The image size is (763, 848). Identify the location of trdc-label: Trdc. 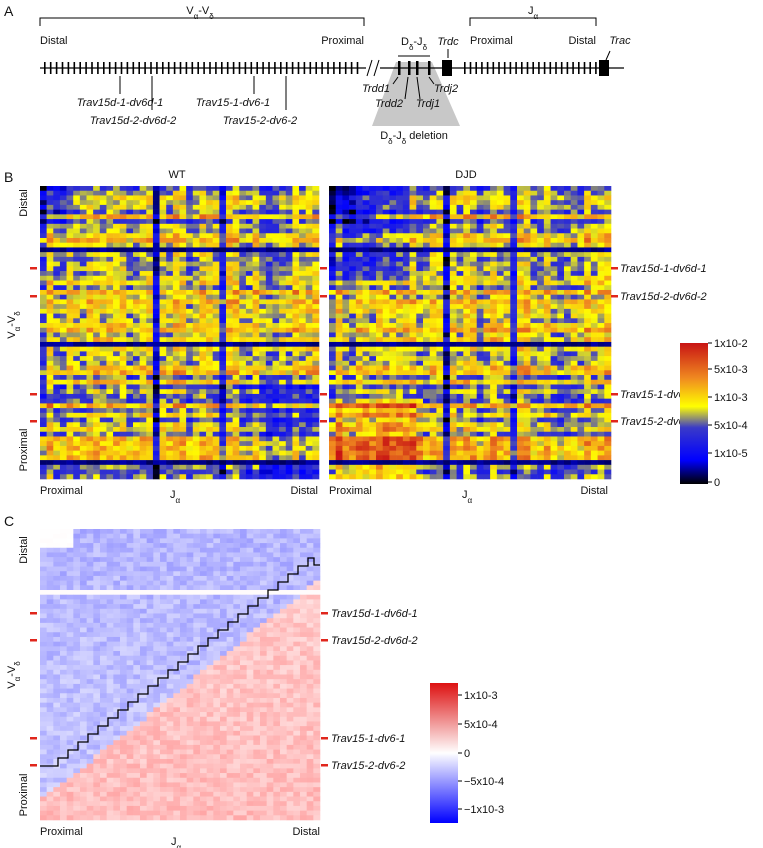
(448, 42).